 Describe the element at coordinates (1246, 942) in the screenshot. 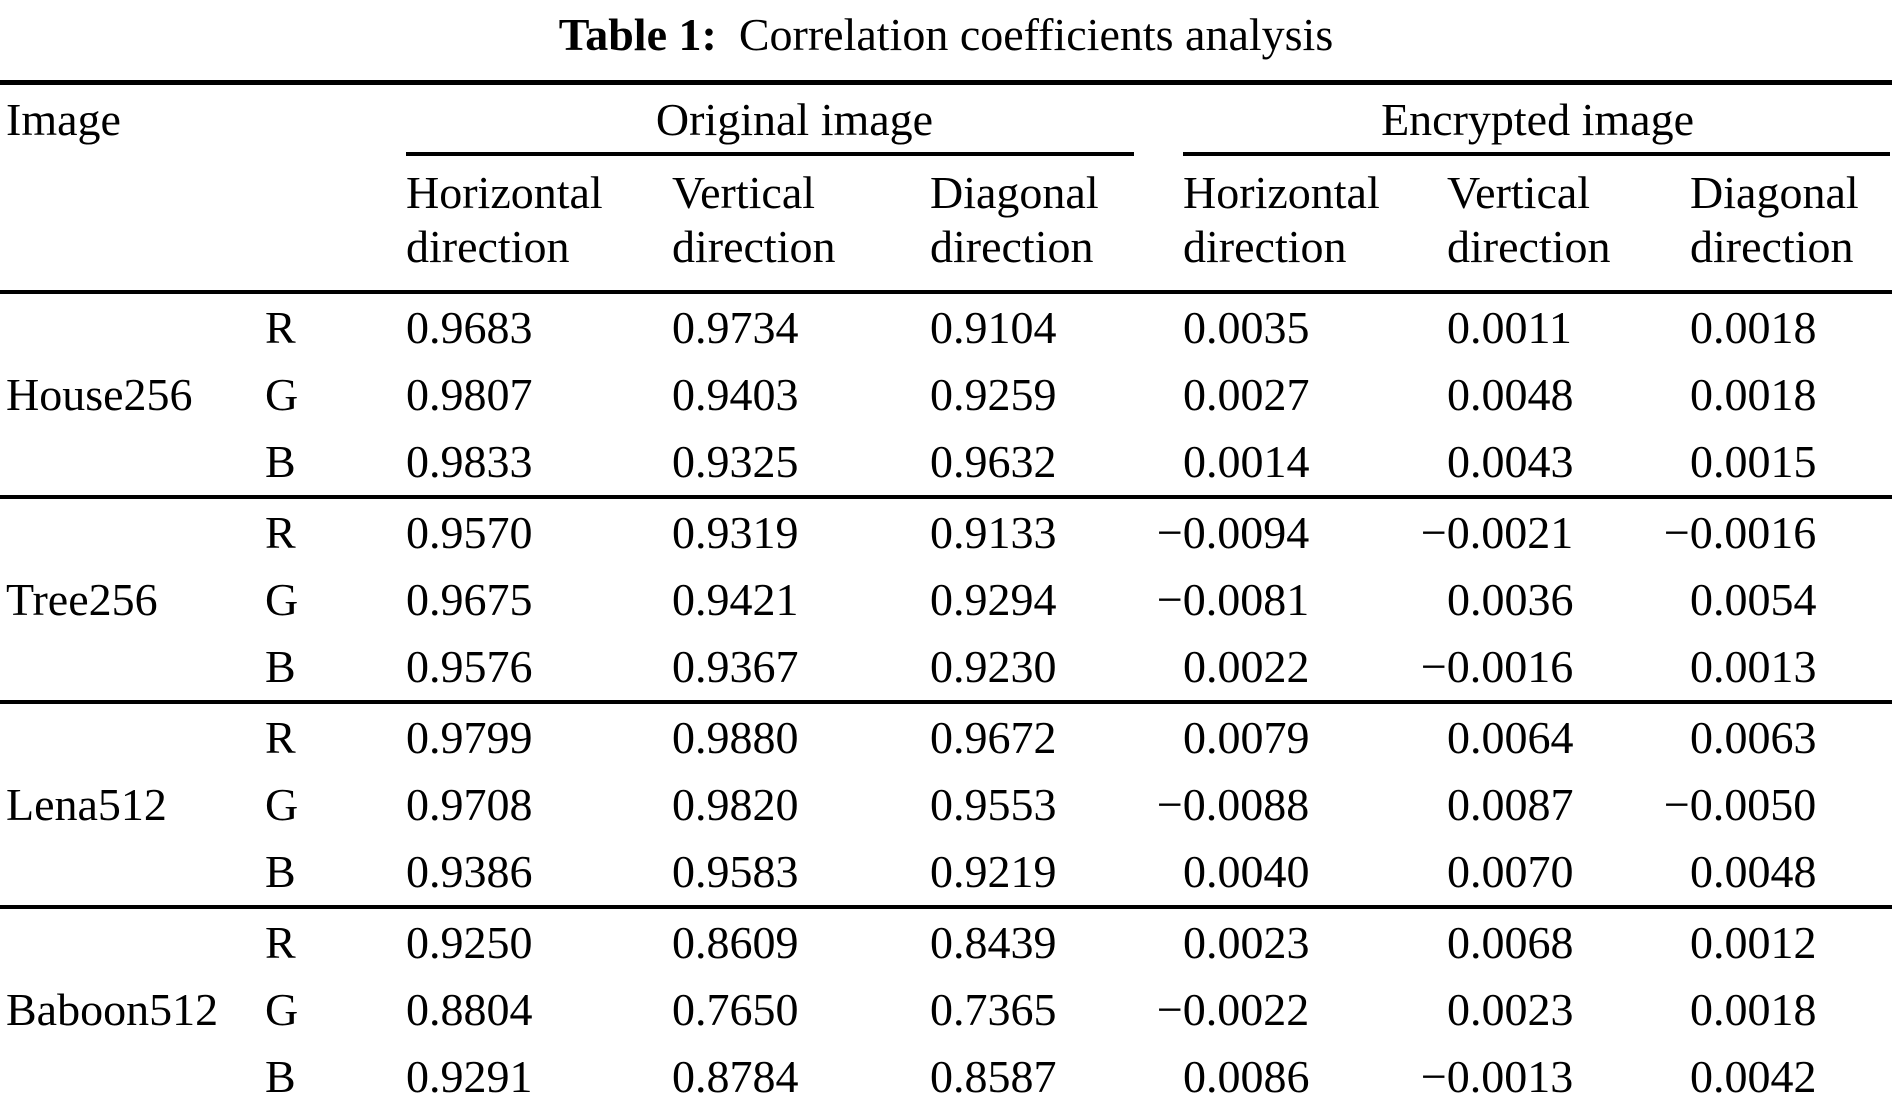

I see `cell-value: 0.0023` at that location.